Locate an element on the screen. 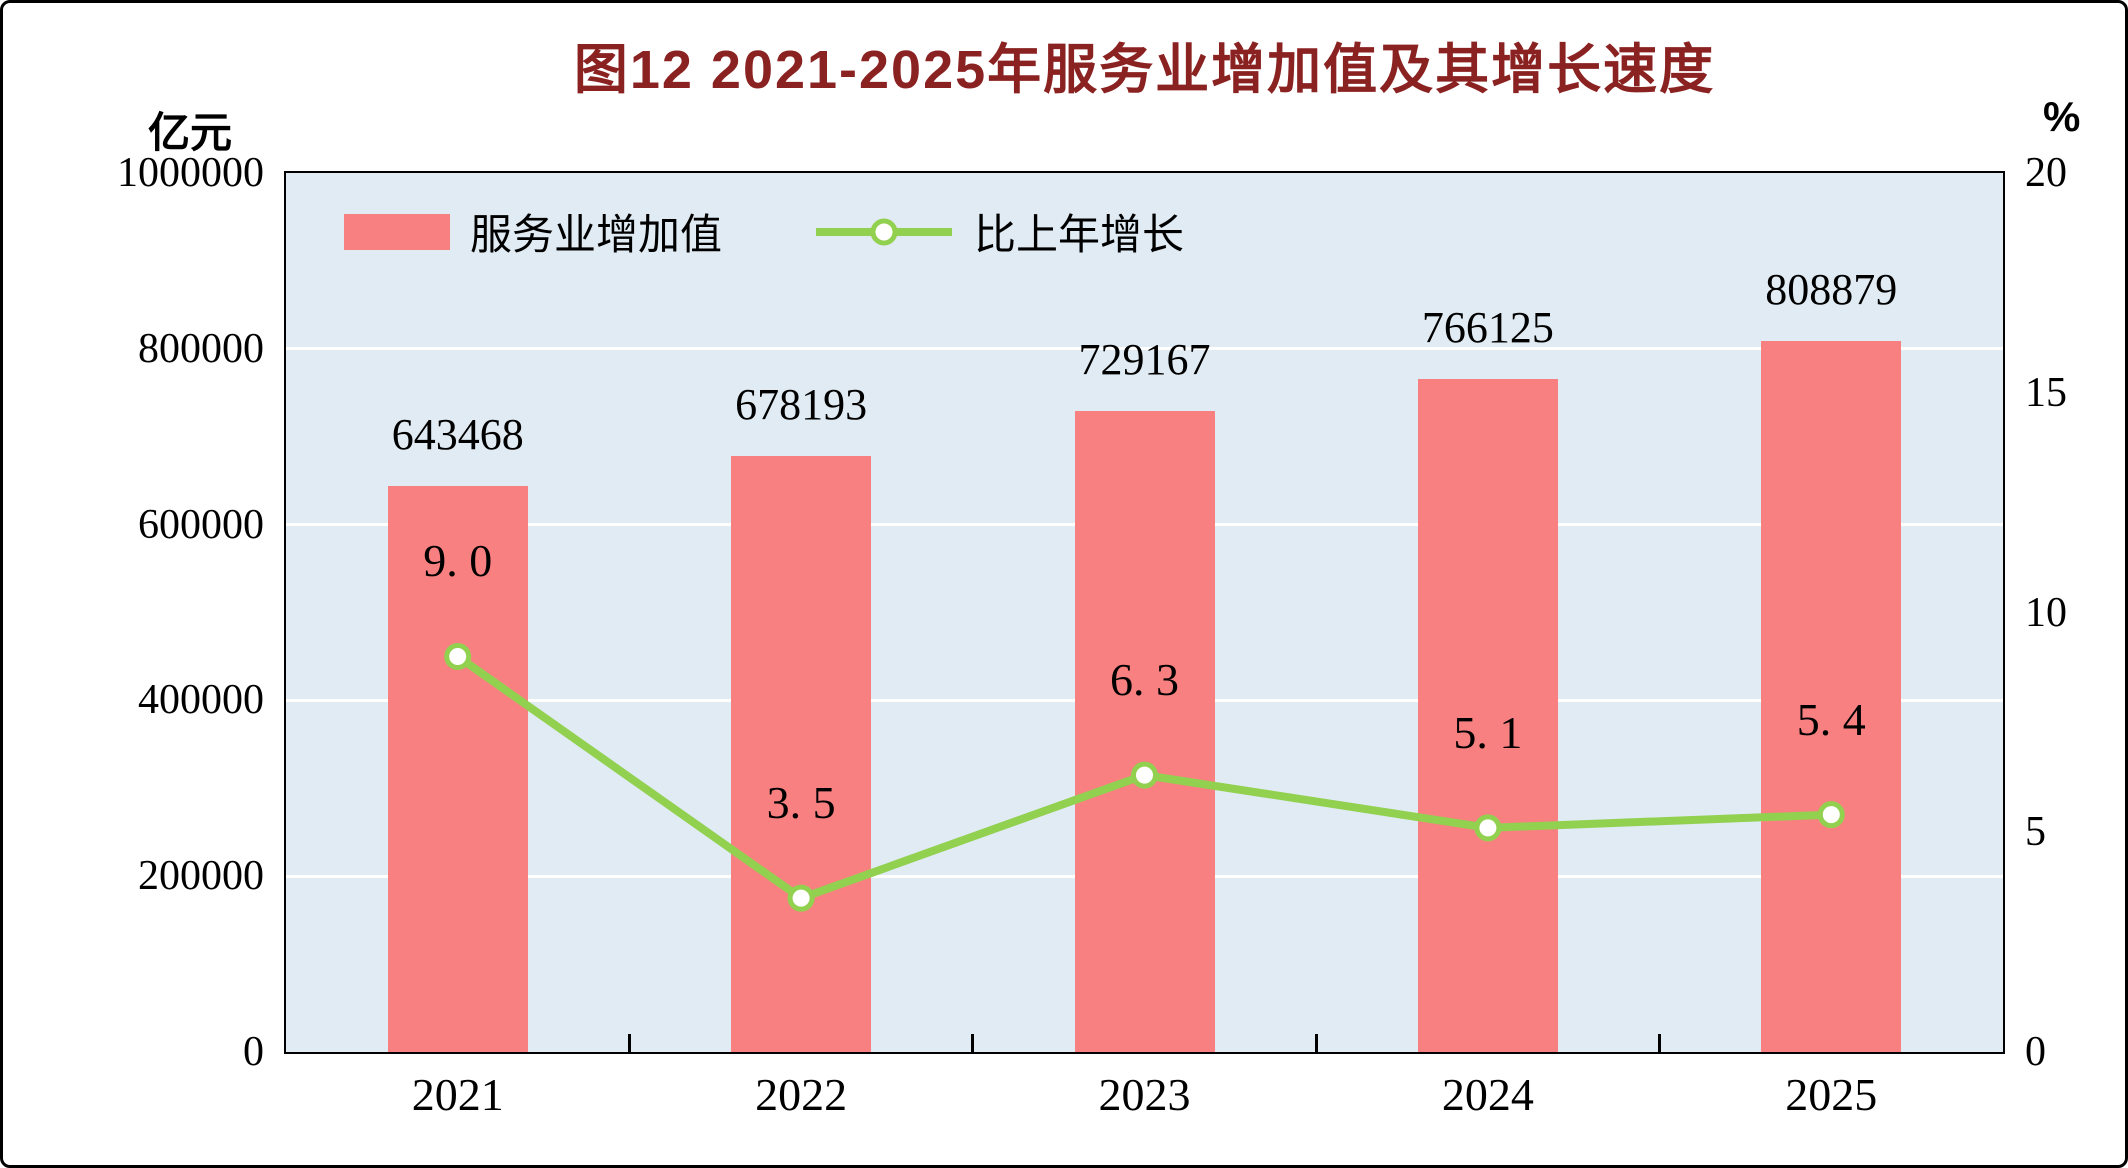  legend: 服务业增加值 比上年增长 is located at coordinates (764, 231).